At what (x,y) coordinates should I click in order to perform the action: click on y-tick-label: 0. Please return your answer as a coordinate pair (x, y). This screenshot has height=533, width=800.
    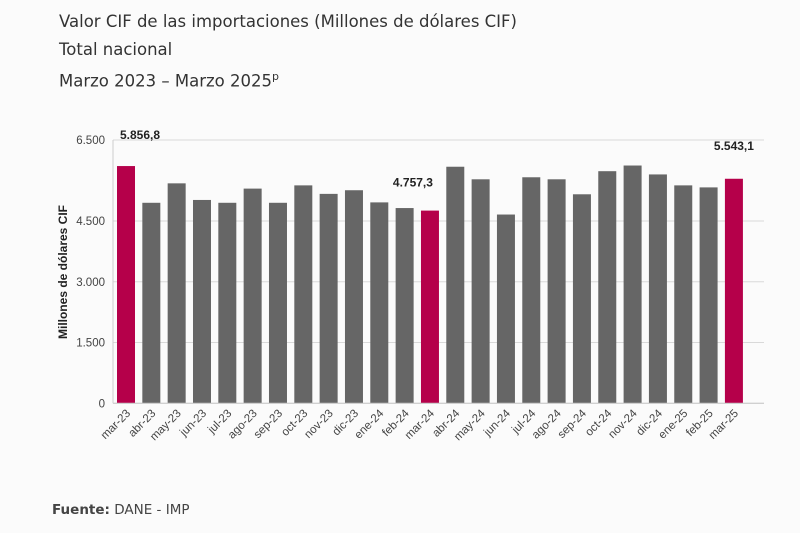
    Looking at the image, I should click on (102, 404).